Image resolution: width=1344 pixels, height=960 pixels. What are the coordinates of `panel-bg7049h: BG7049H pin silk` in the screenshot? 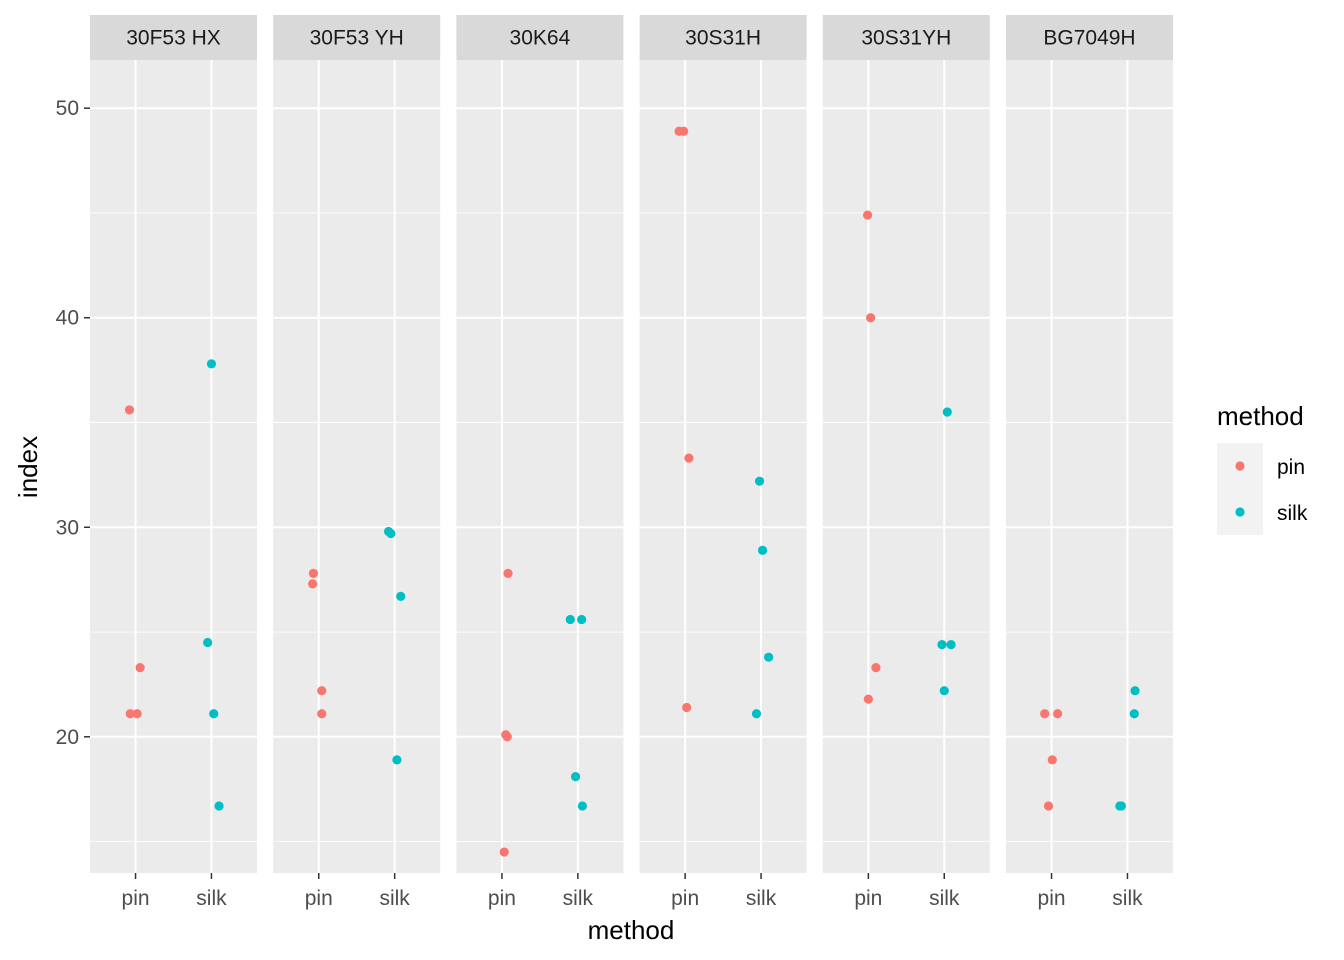 It's located at (1089, 462).